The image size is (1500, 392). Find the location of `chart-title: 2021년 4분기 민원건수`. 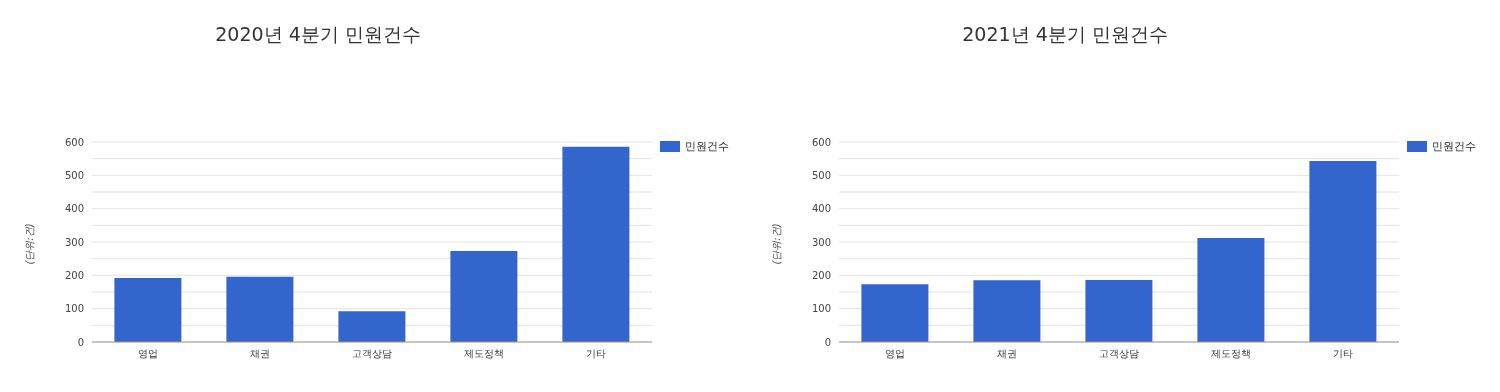

chart-title: 2021년 4분기 민원건수 is located at coordinates (1065, 34).